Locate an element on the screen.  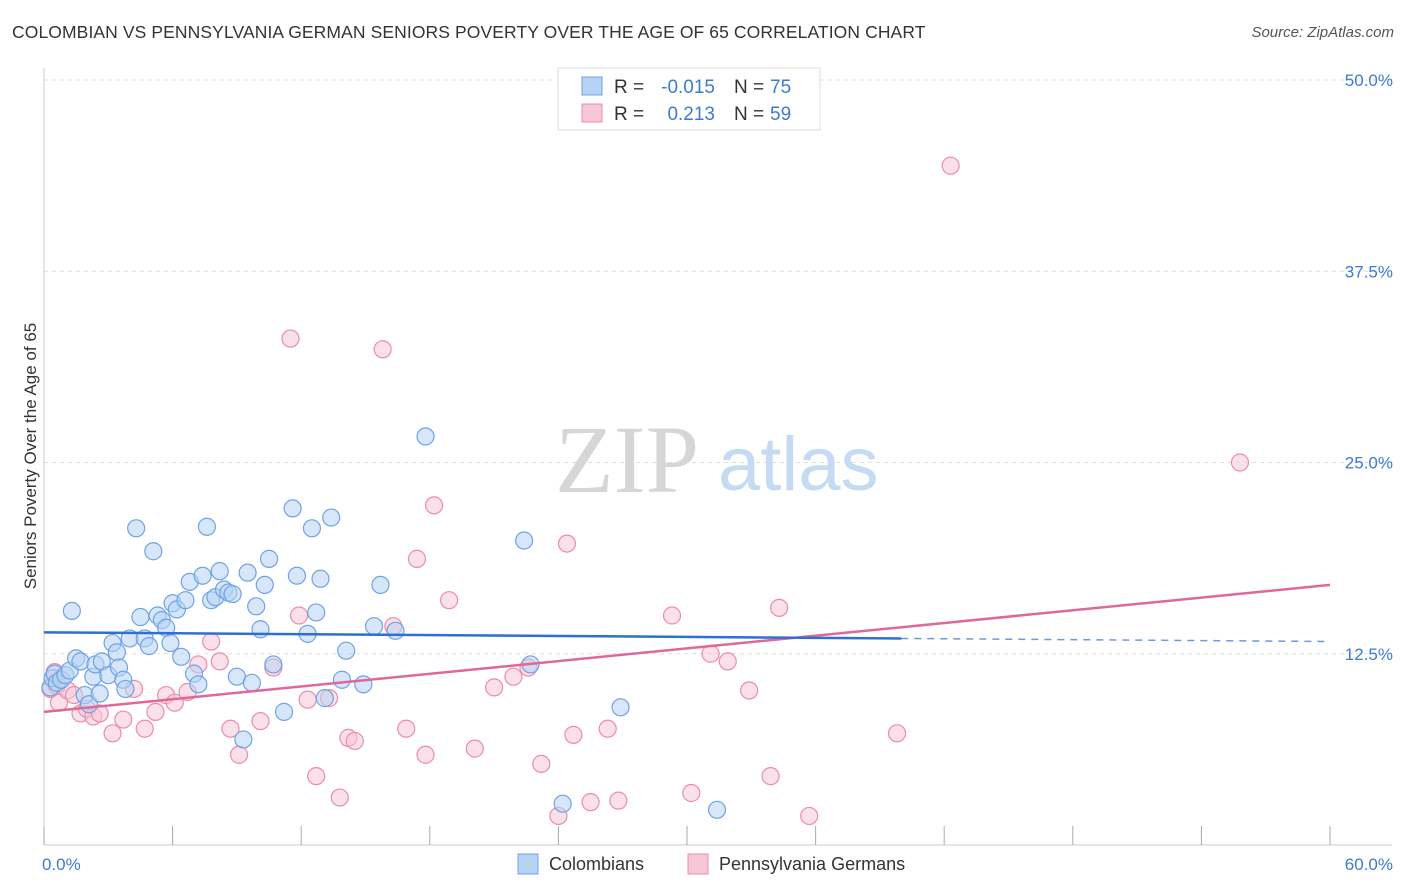
trend-lines is located at coordinates (687, 648).